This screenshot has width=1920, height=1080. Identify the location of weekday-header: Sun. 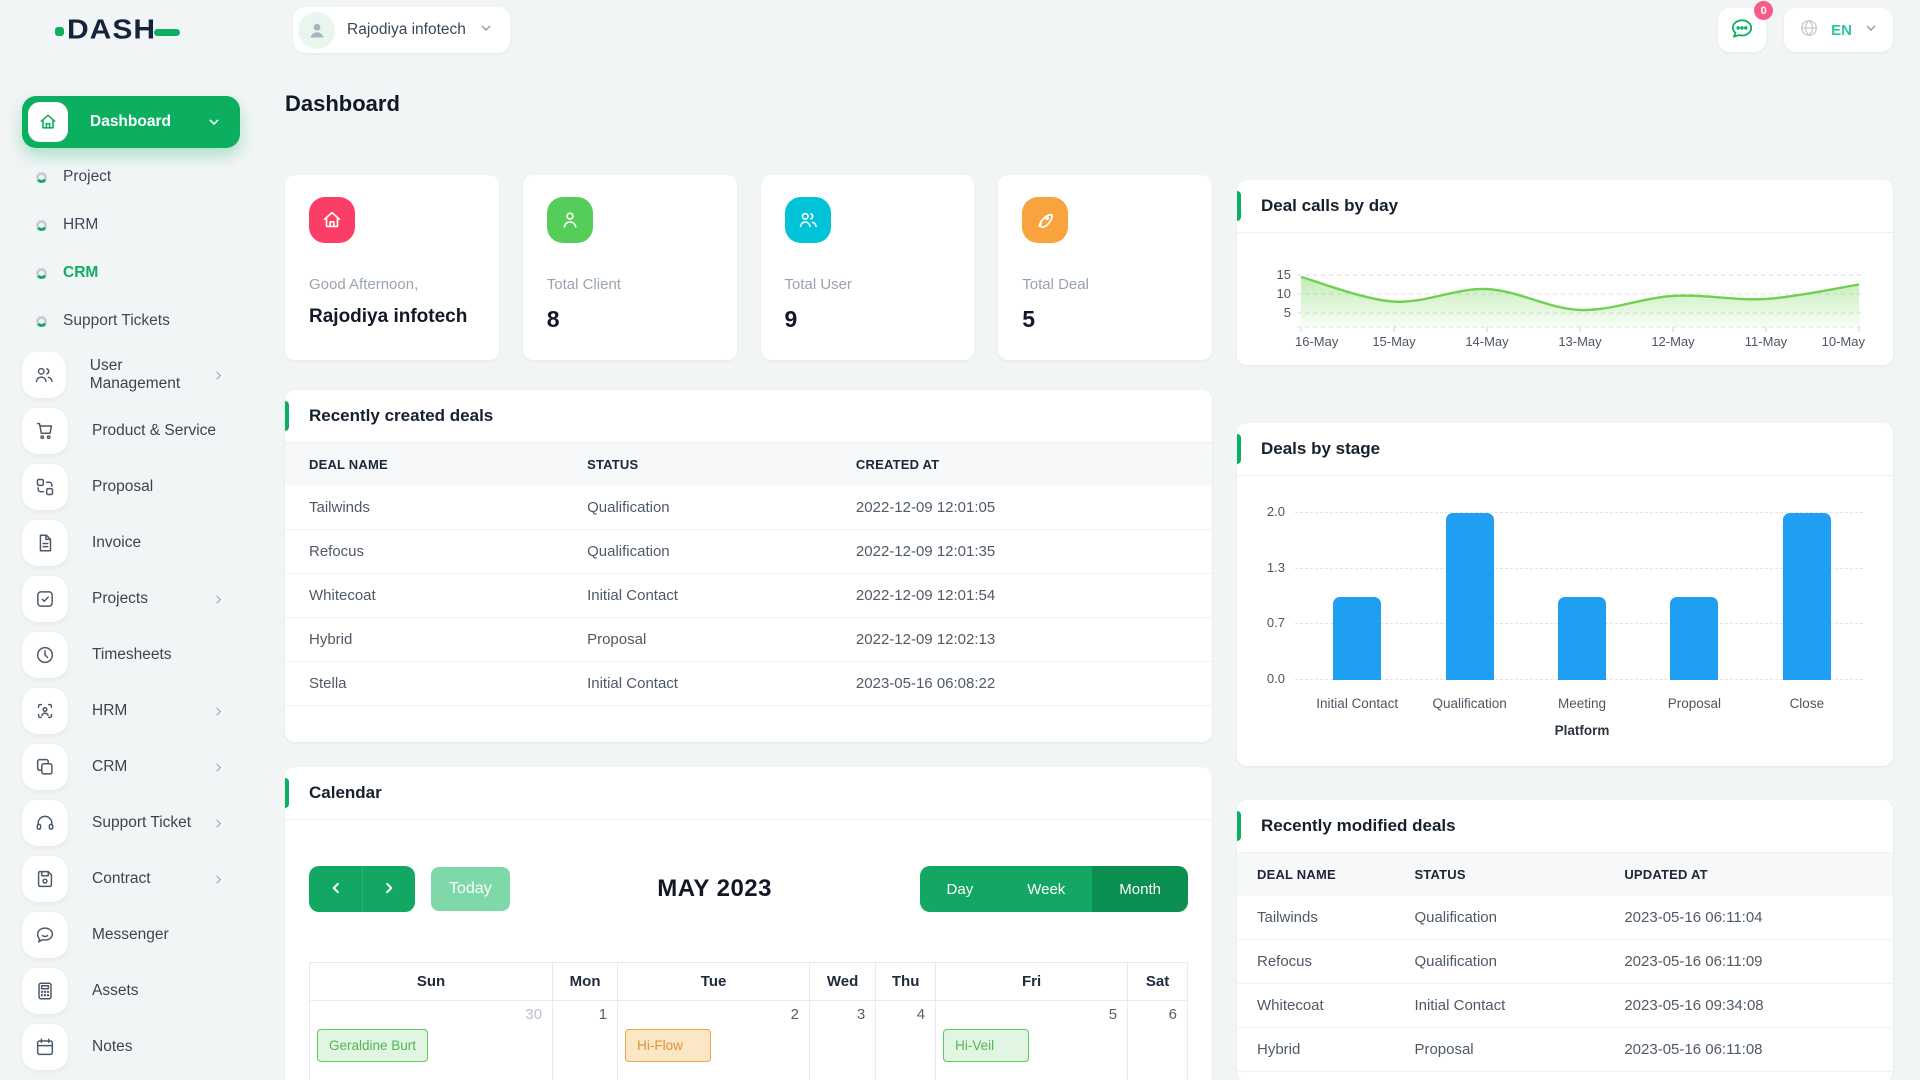
(431, 981).